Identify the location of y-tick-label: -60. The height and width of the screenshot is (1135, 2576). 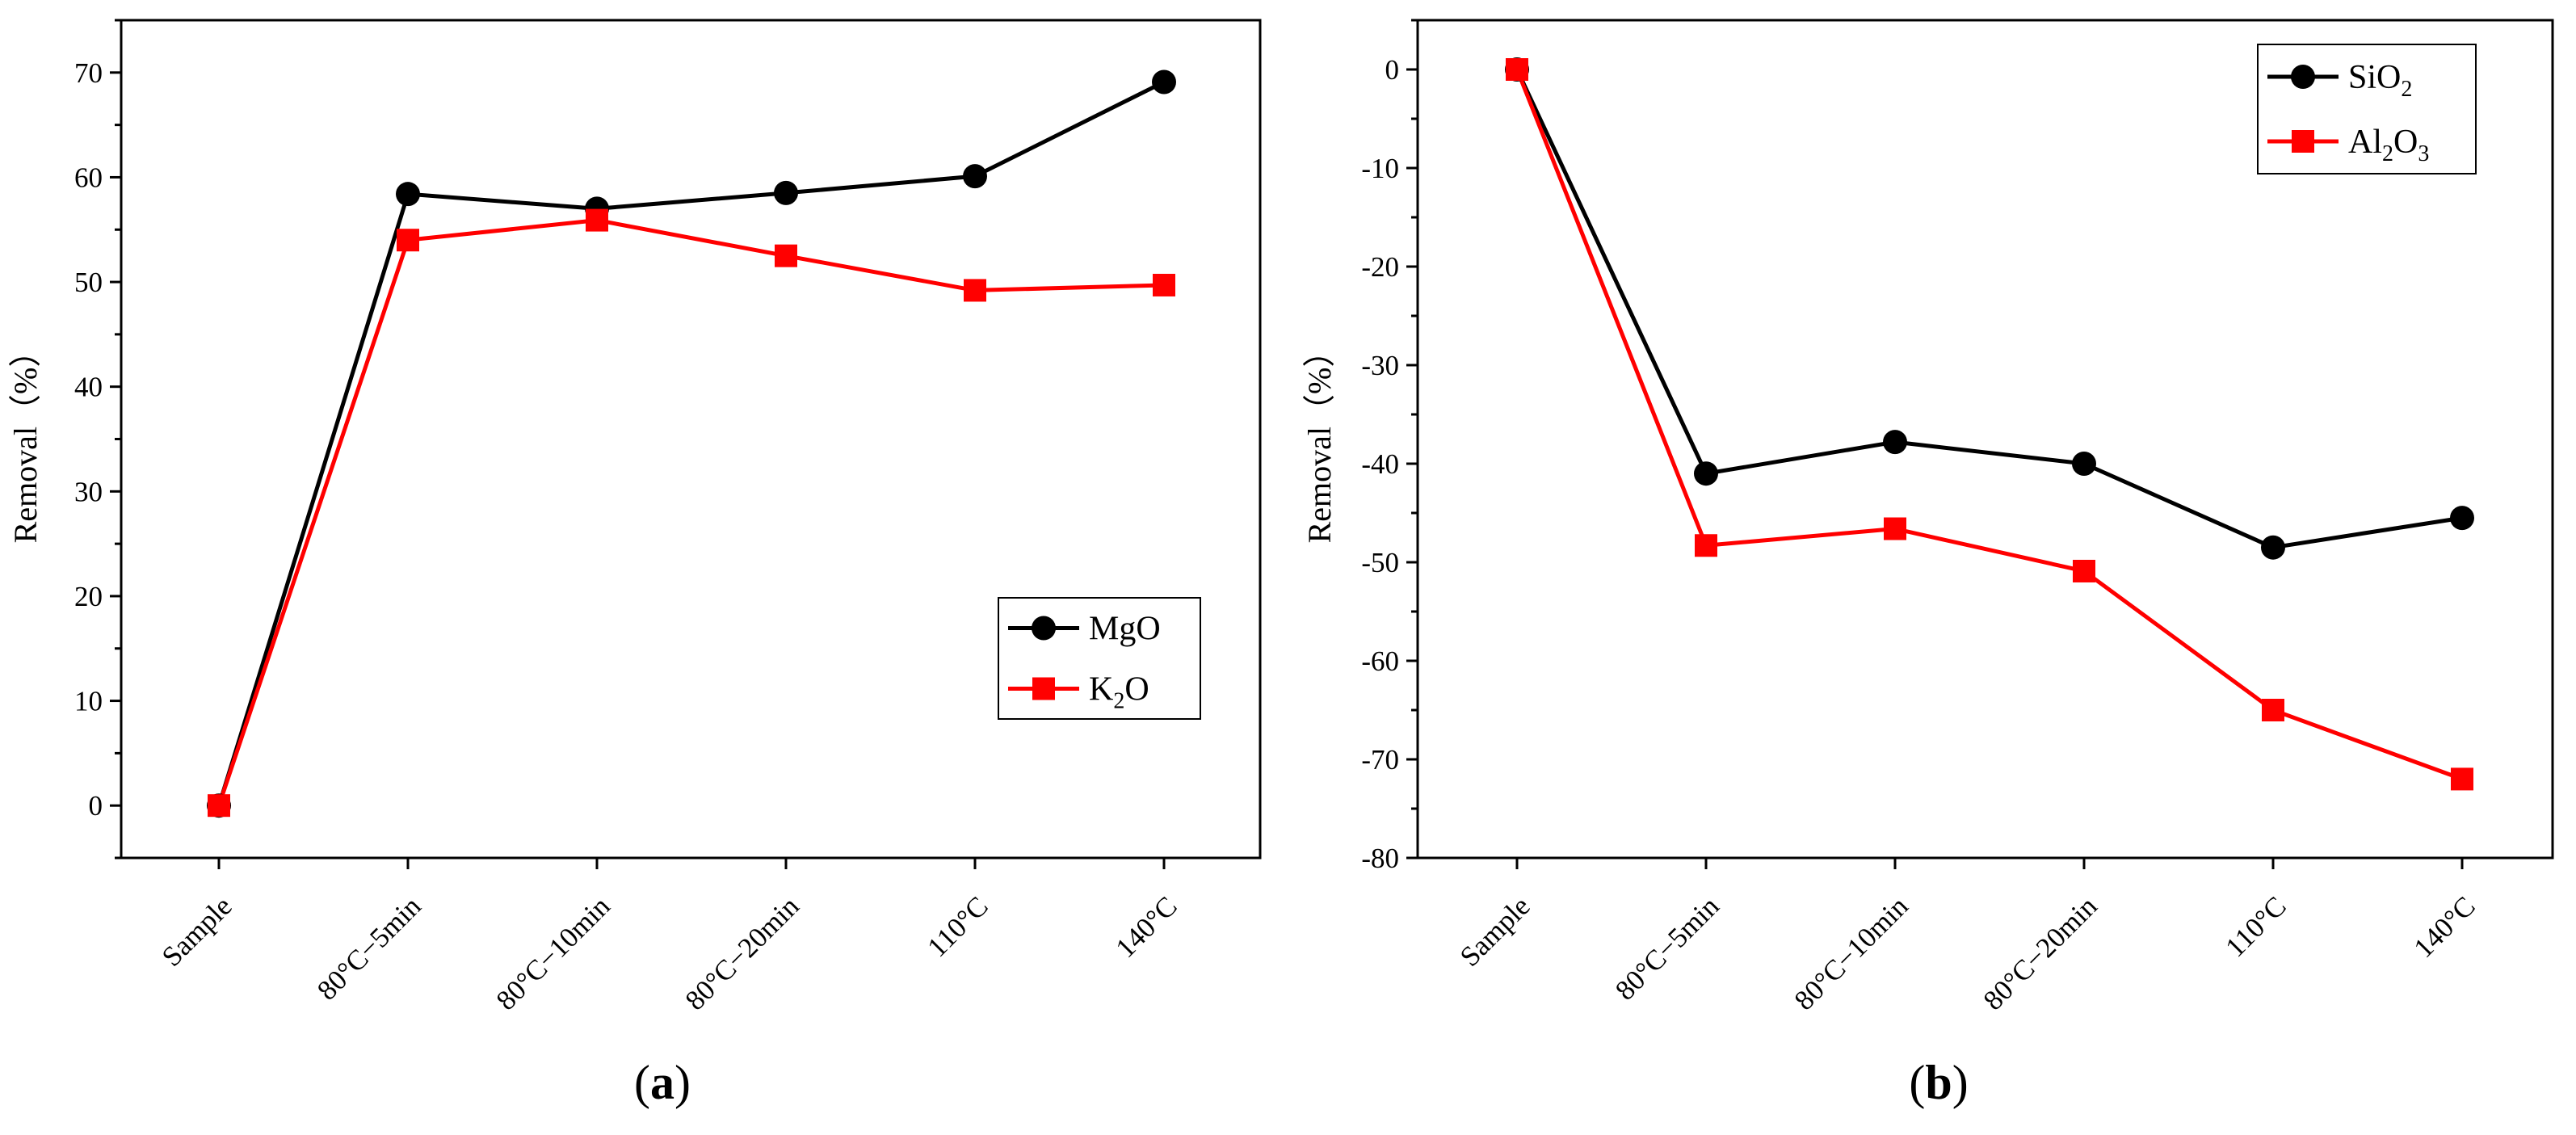
(1380, 661).